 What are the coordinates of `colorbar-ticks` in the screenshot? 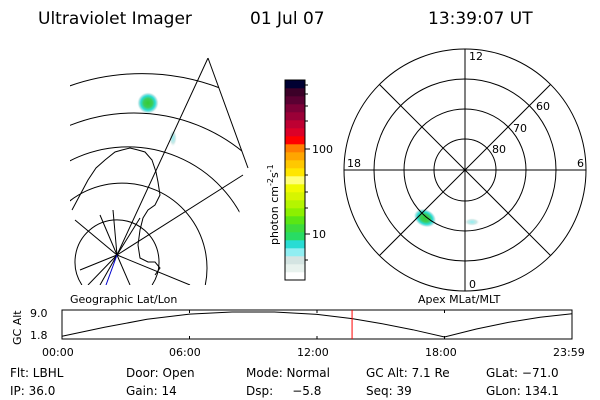 It's located at (307, 172).